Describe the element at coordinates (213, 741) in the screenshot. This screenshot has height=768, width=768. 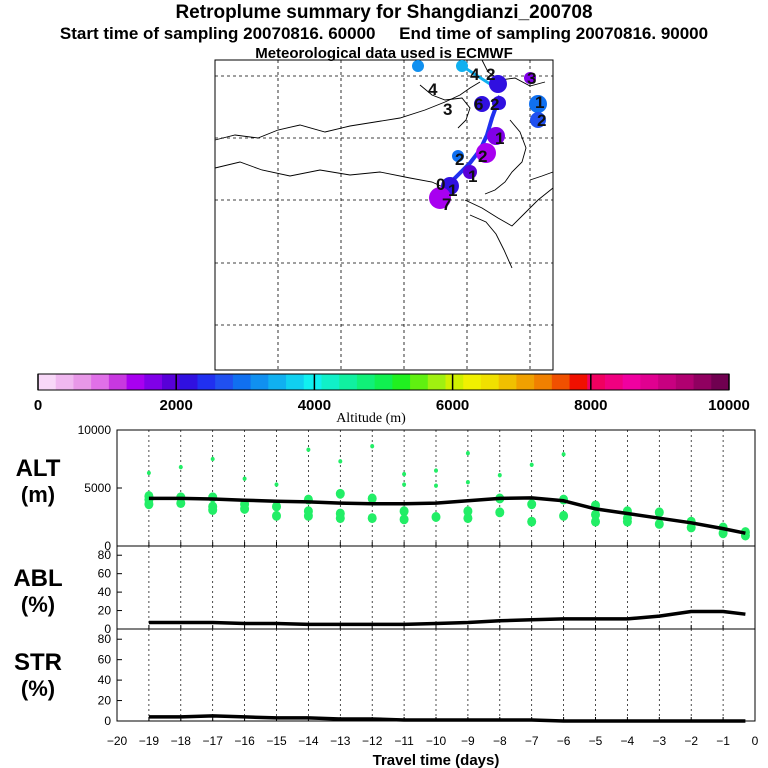
I see `x-tick-label: −17` at that location.